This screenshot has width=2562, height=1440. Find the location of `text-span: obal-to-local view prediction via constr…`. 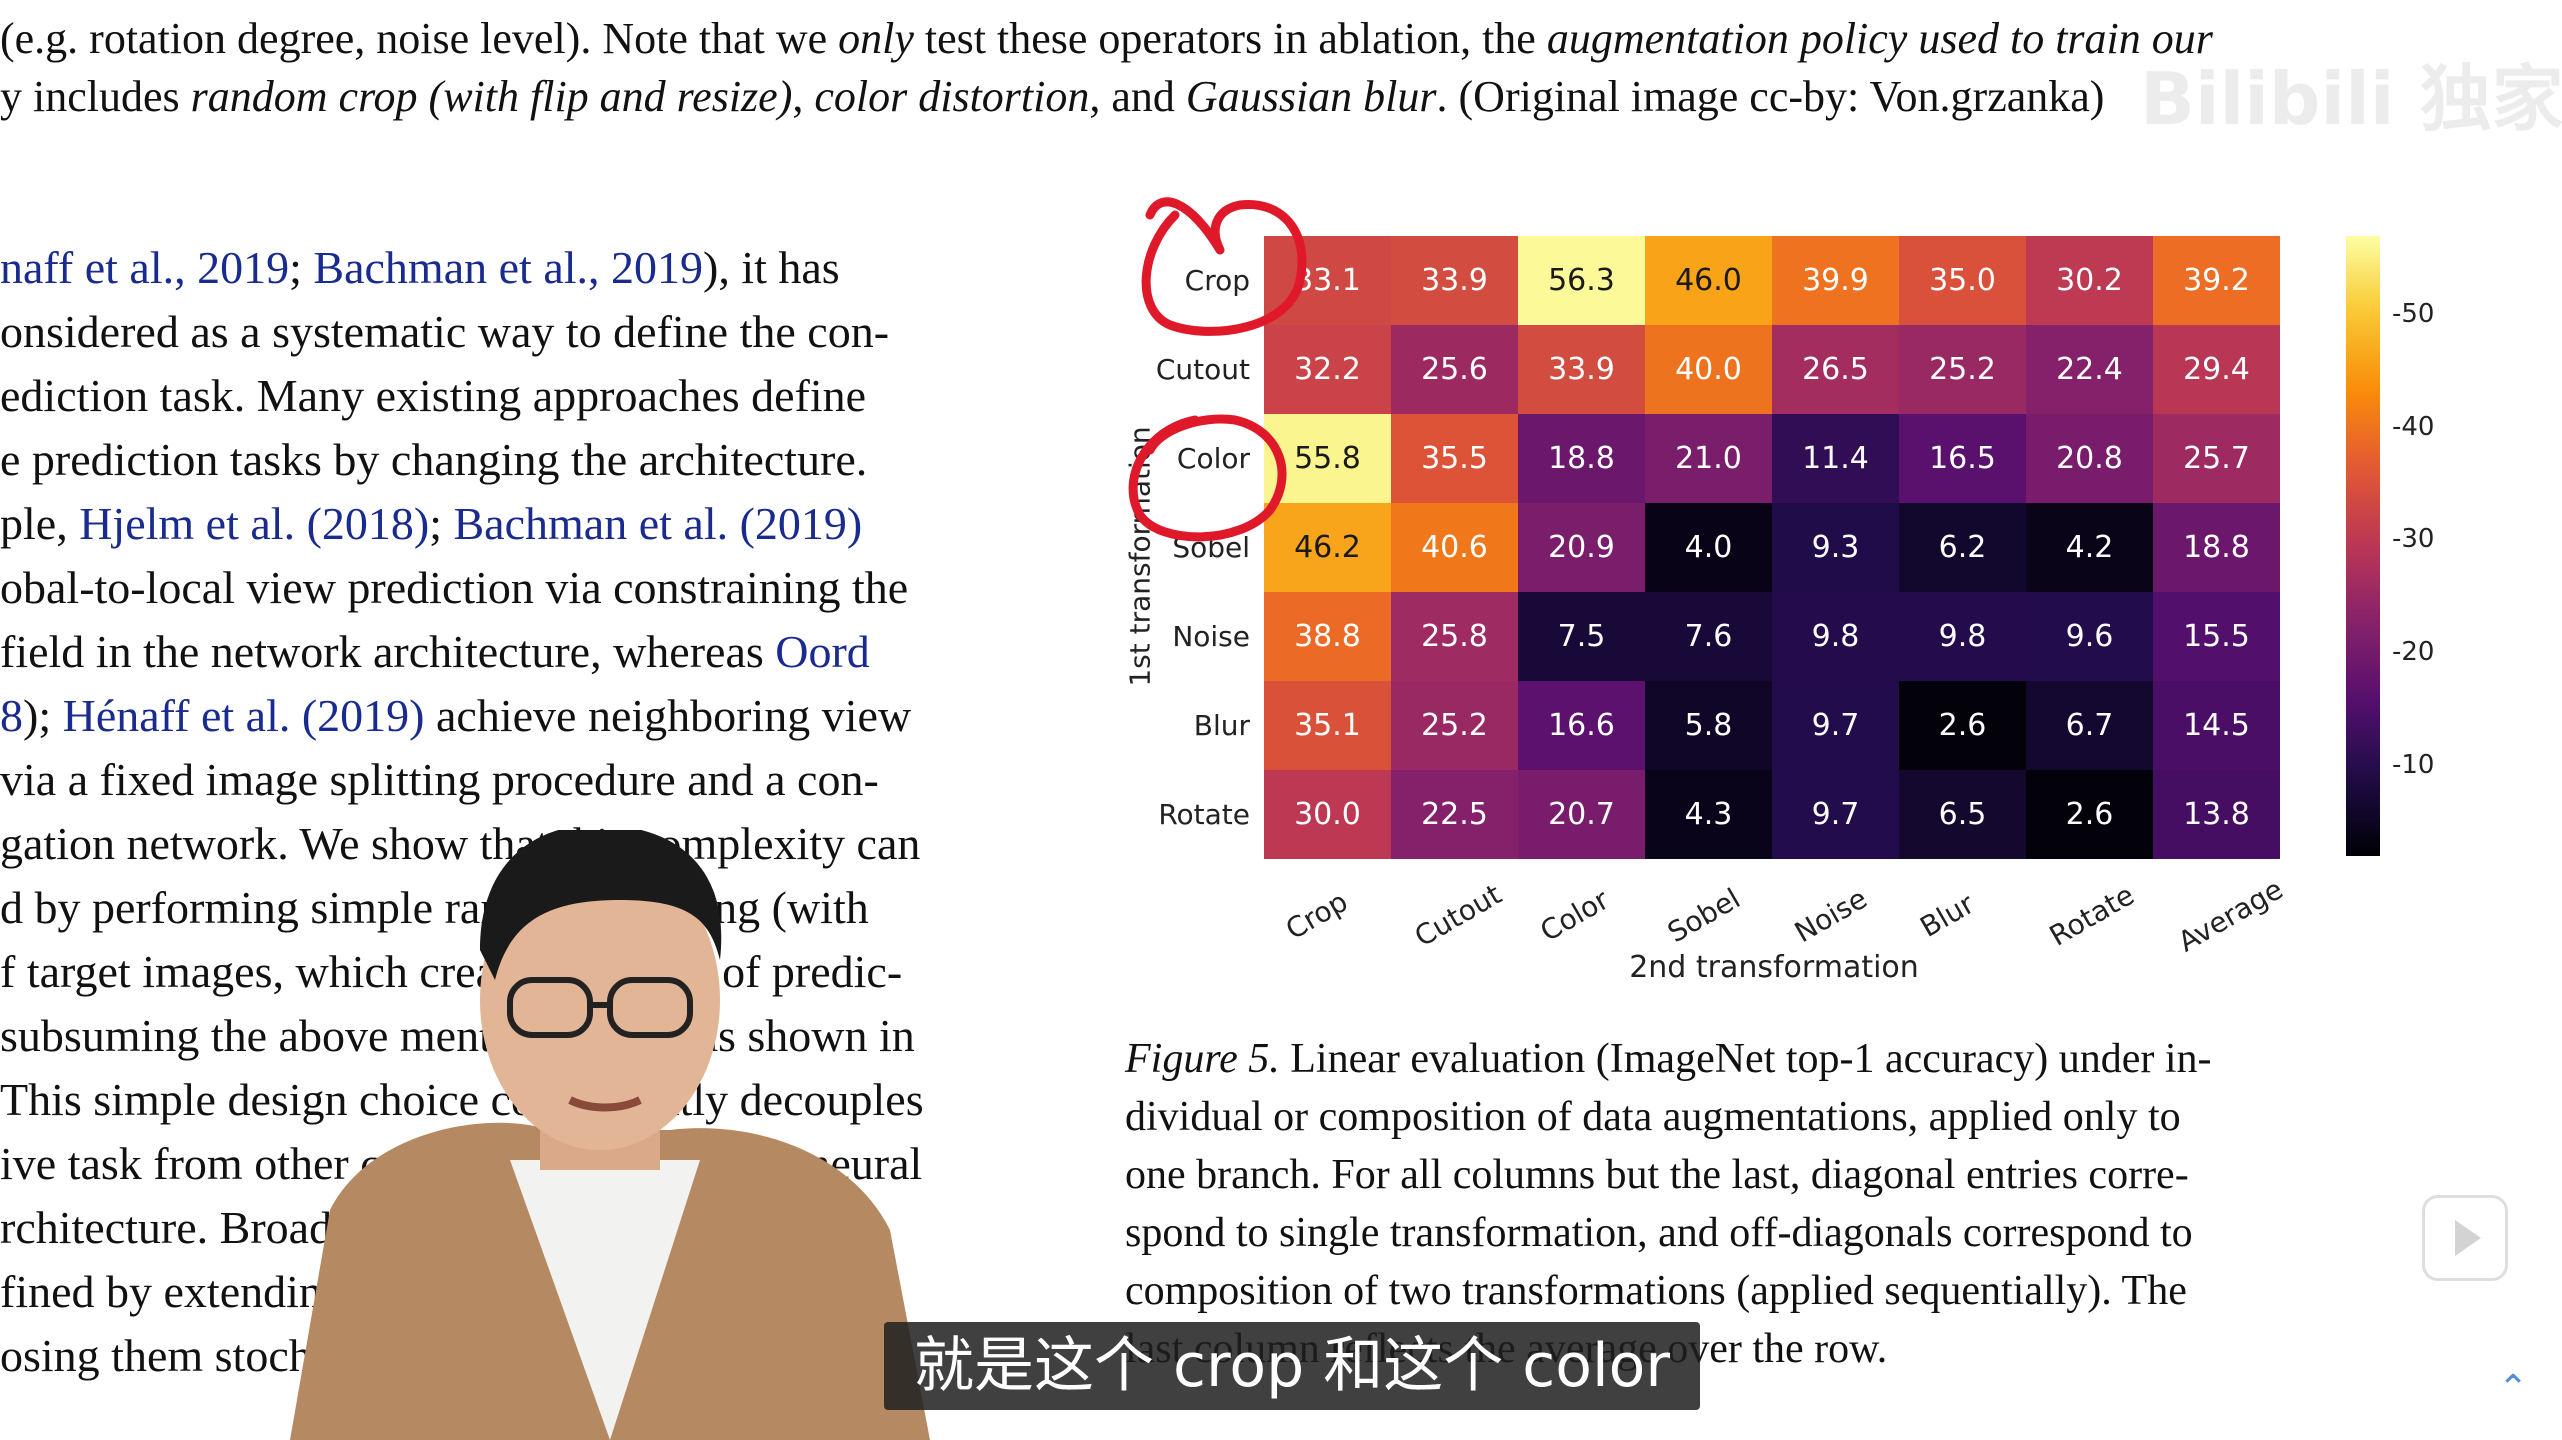

text-span: obal-to-local view prediction via constr… is located at coordinates (454, 587).